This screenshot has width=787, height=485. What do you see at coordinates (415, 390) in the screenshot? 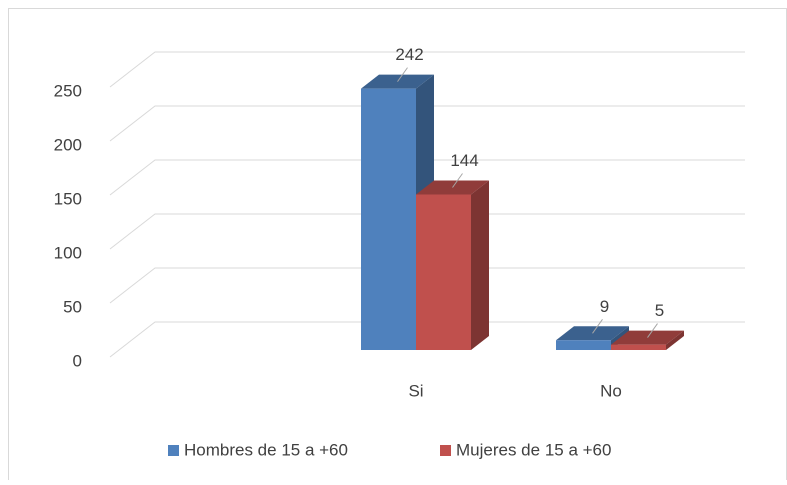
I see `x-tick-label: Si` at bounding box center [415, 390].